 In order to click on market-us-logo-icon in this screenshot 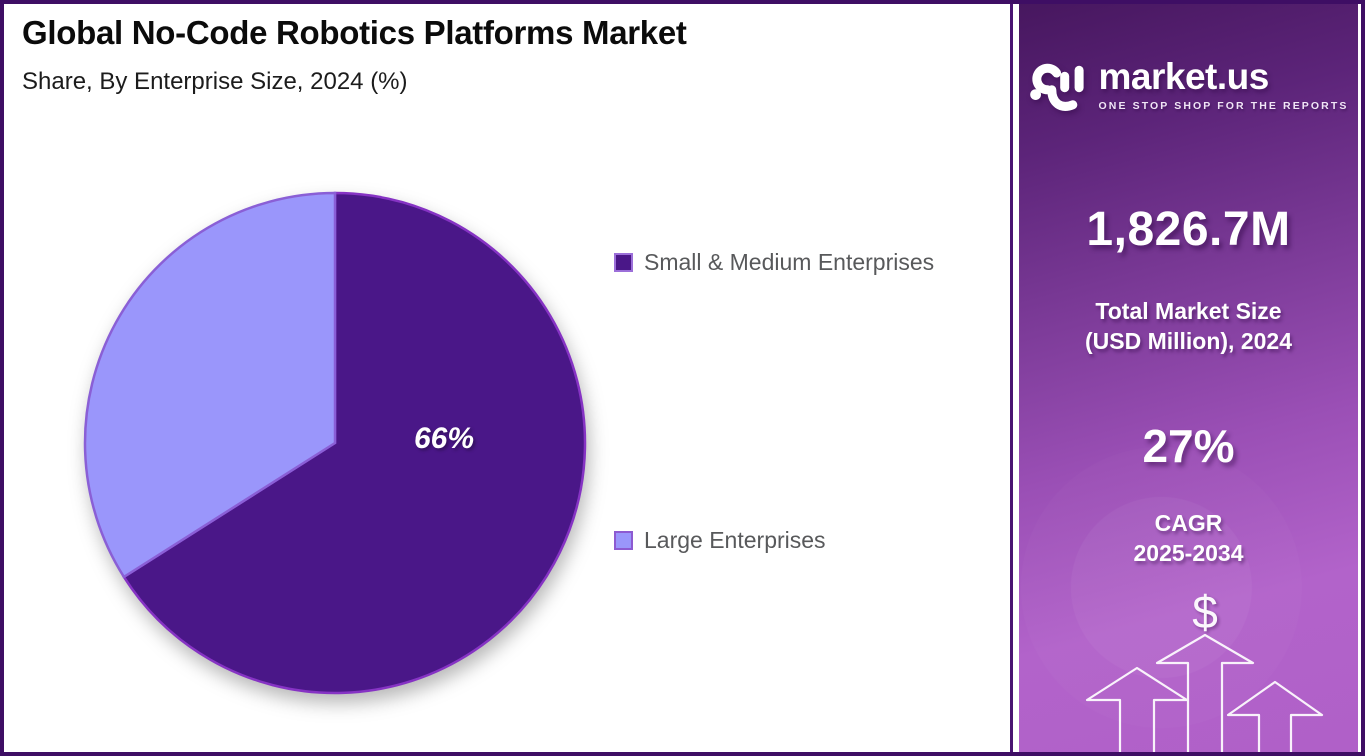, I will do `click(1056, 87)`.